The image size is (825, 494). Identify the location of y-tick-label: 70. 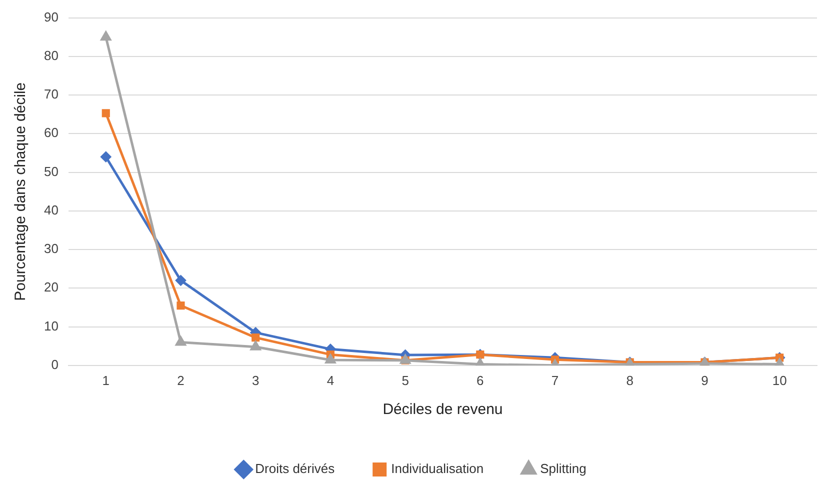
(51, 94).